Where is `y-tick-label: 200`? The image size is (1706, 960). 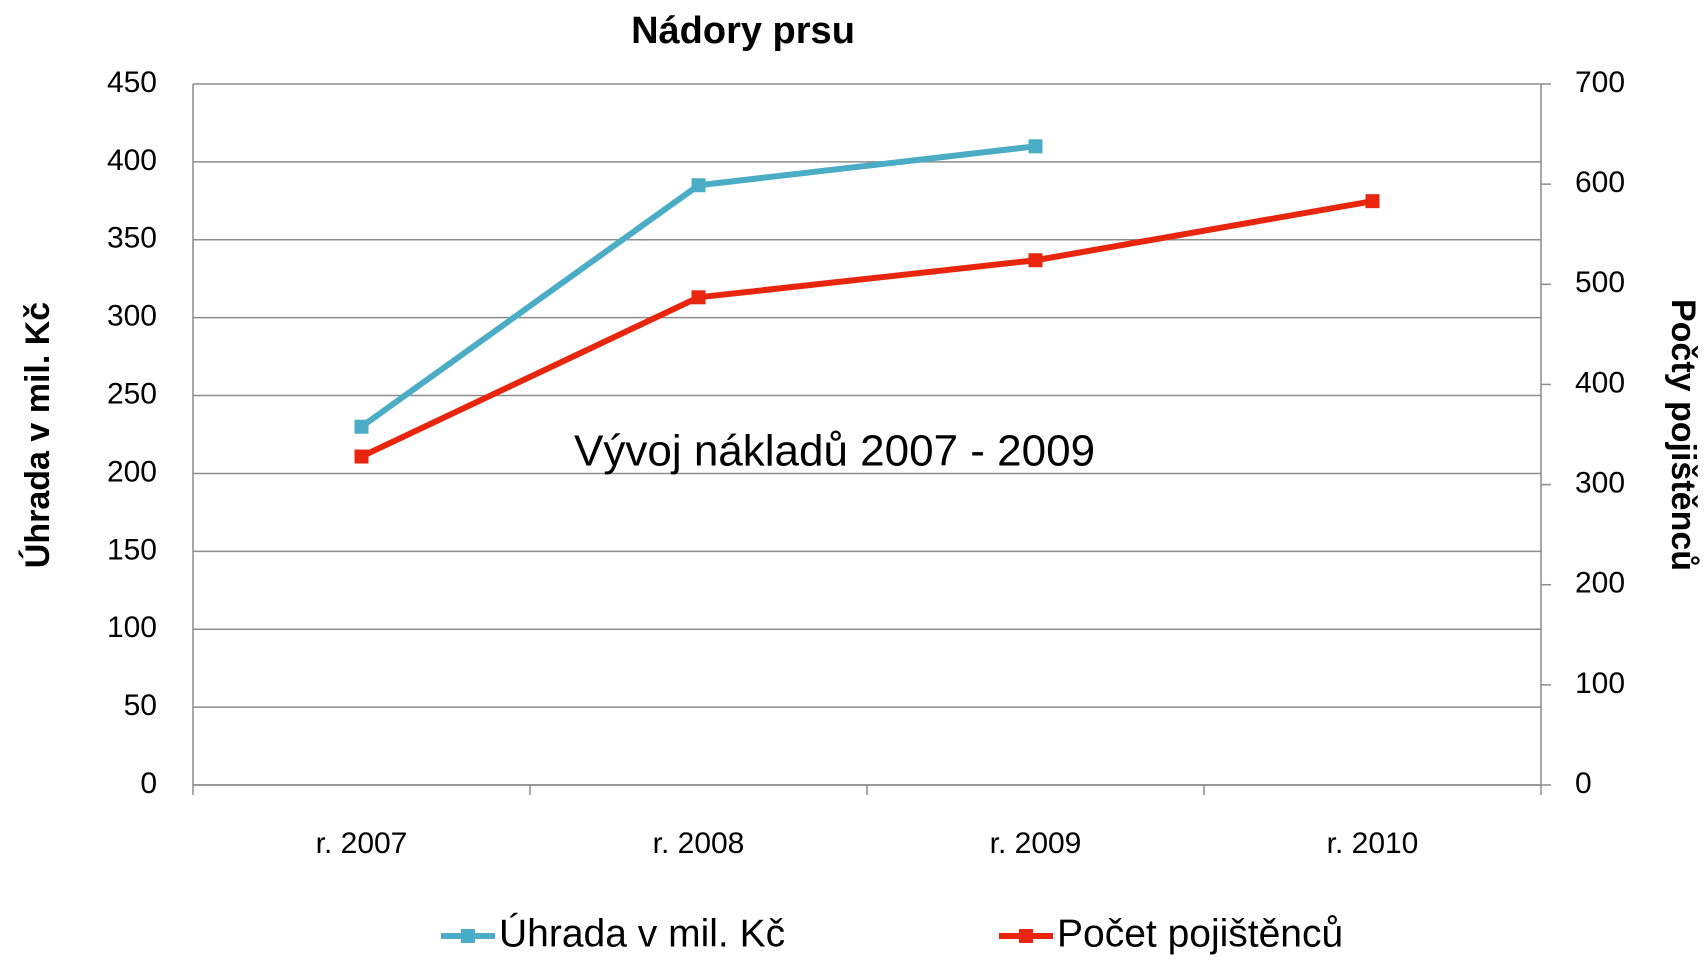 y-tick-label: 200 is located at coordinates (132, 471).